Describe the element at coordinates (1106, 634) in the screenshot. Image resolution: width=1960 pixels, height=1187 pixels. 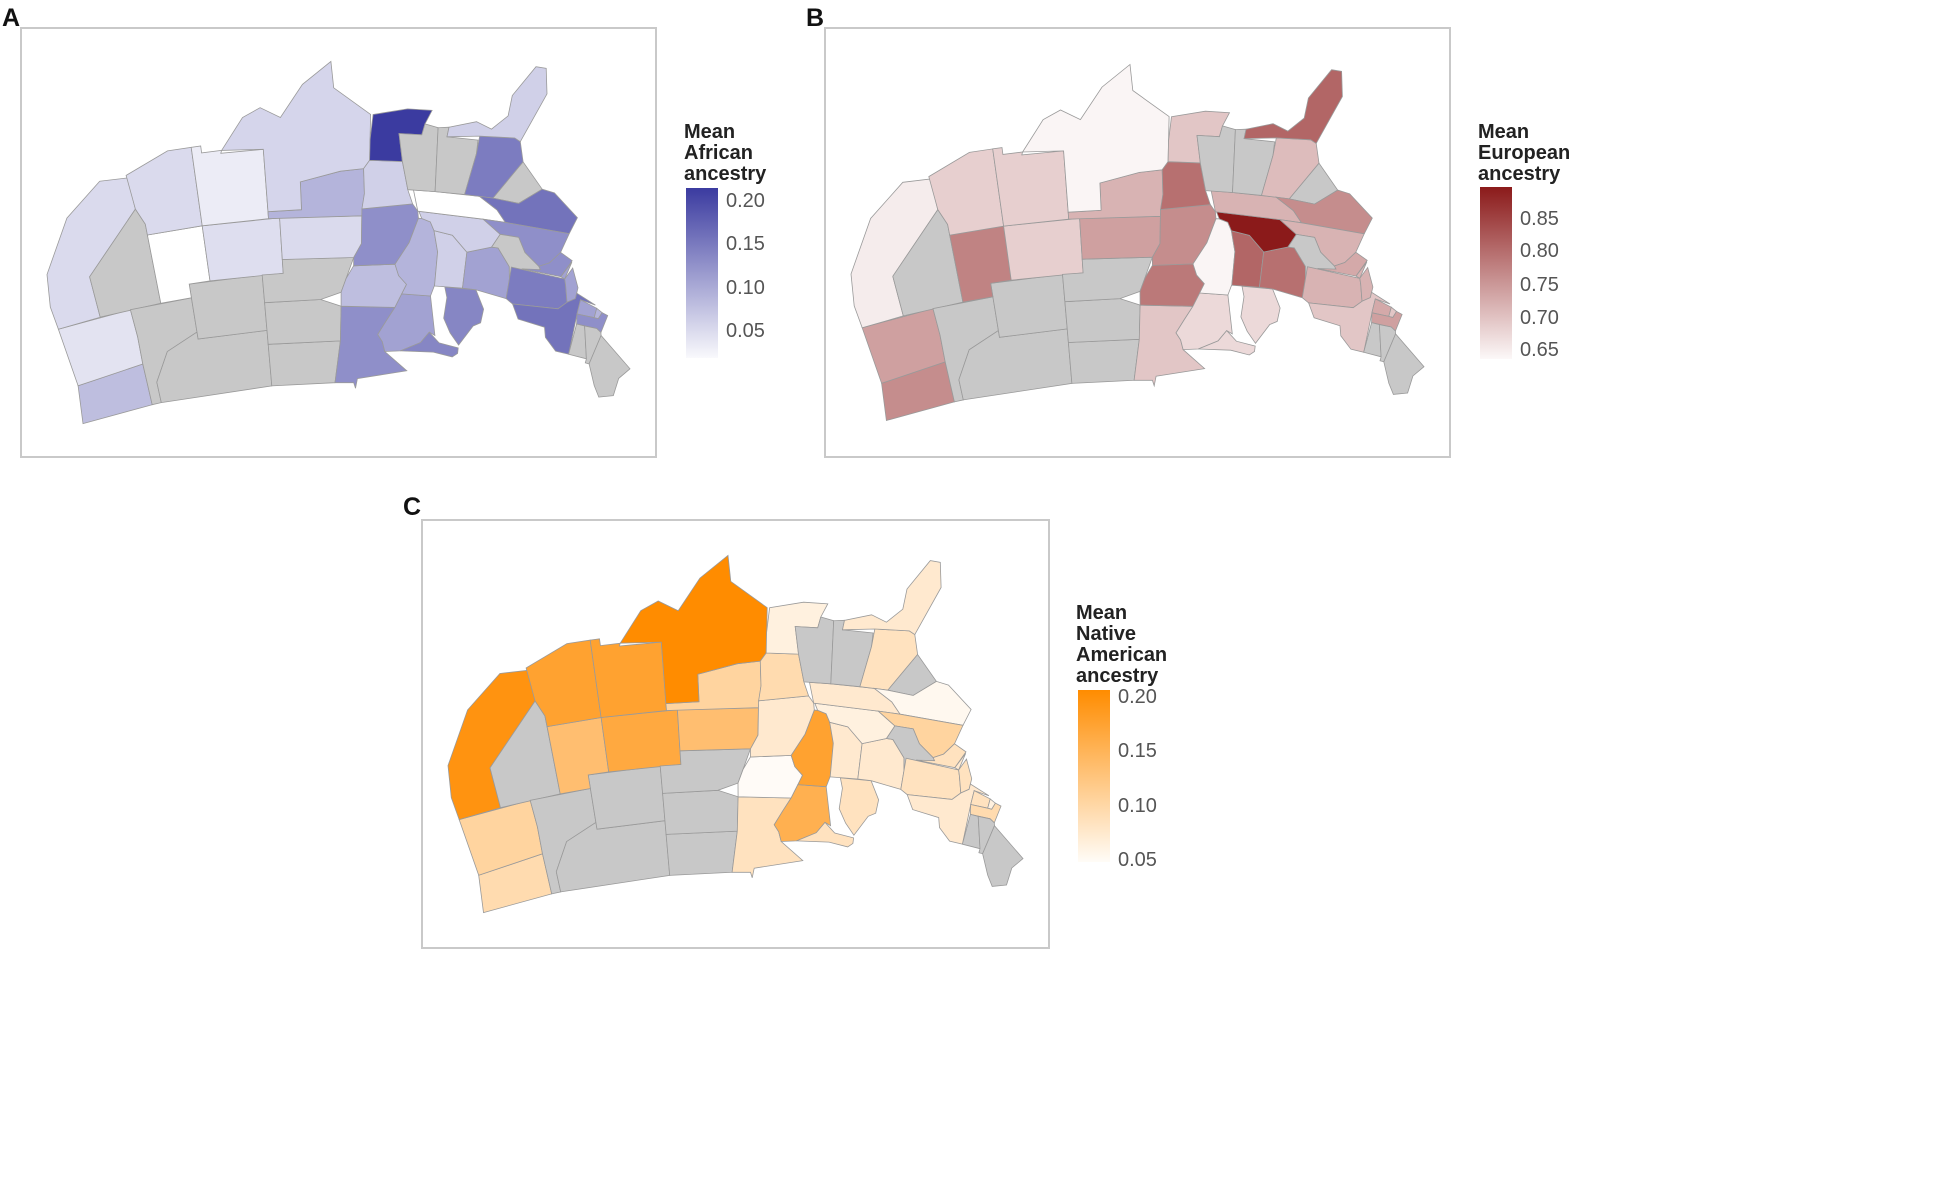
I see `legend-title-line: Native` at that location.